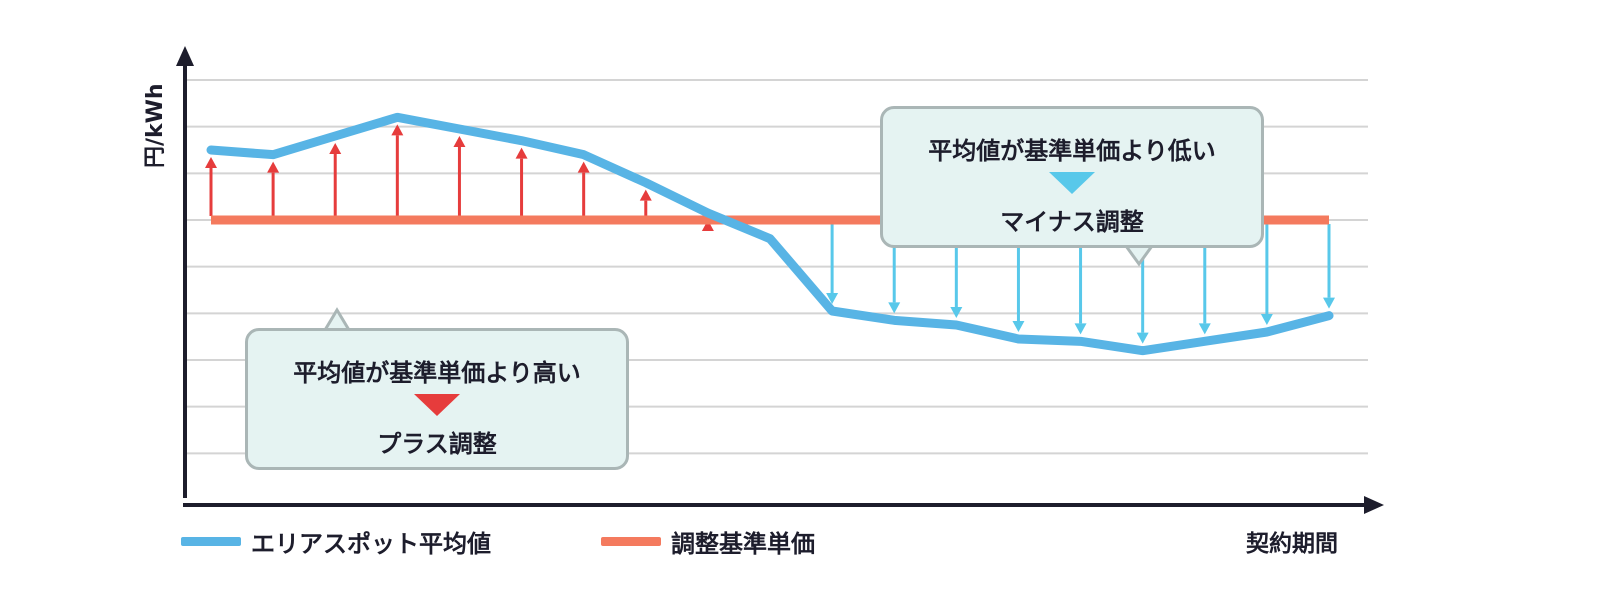 The width and height of the screenshot is (1600, 596). What do you see at coordinates (437, 373) in the screenshot?
I see `callout-high-title: 平均値が基準単価より高い` at bounding box center [437, 373].